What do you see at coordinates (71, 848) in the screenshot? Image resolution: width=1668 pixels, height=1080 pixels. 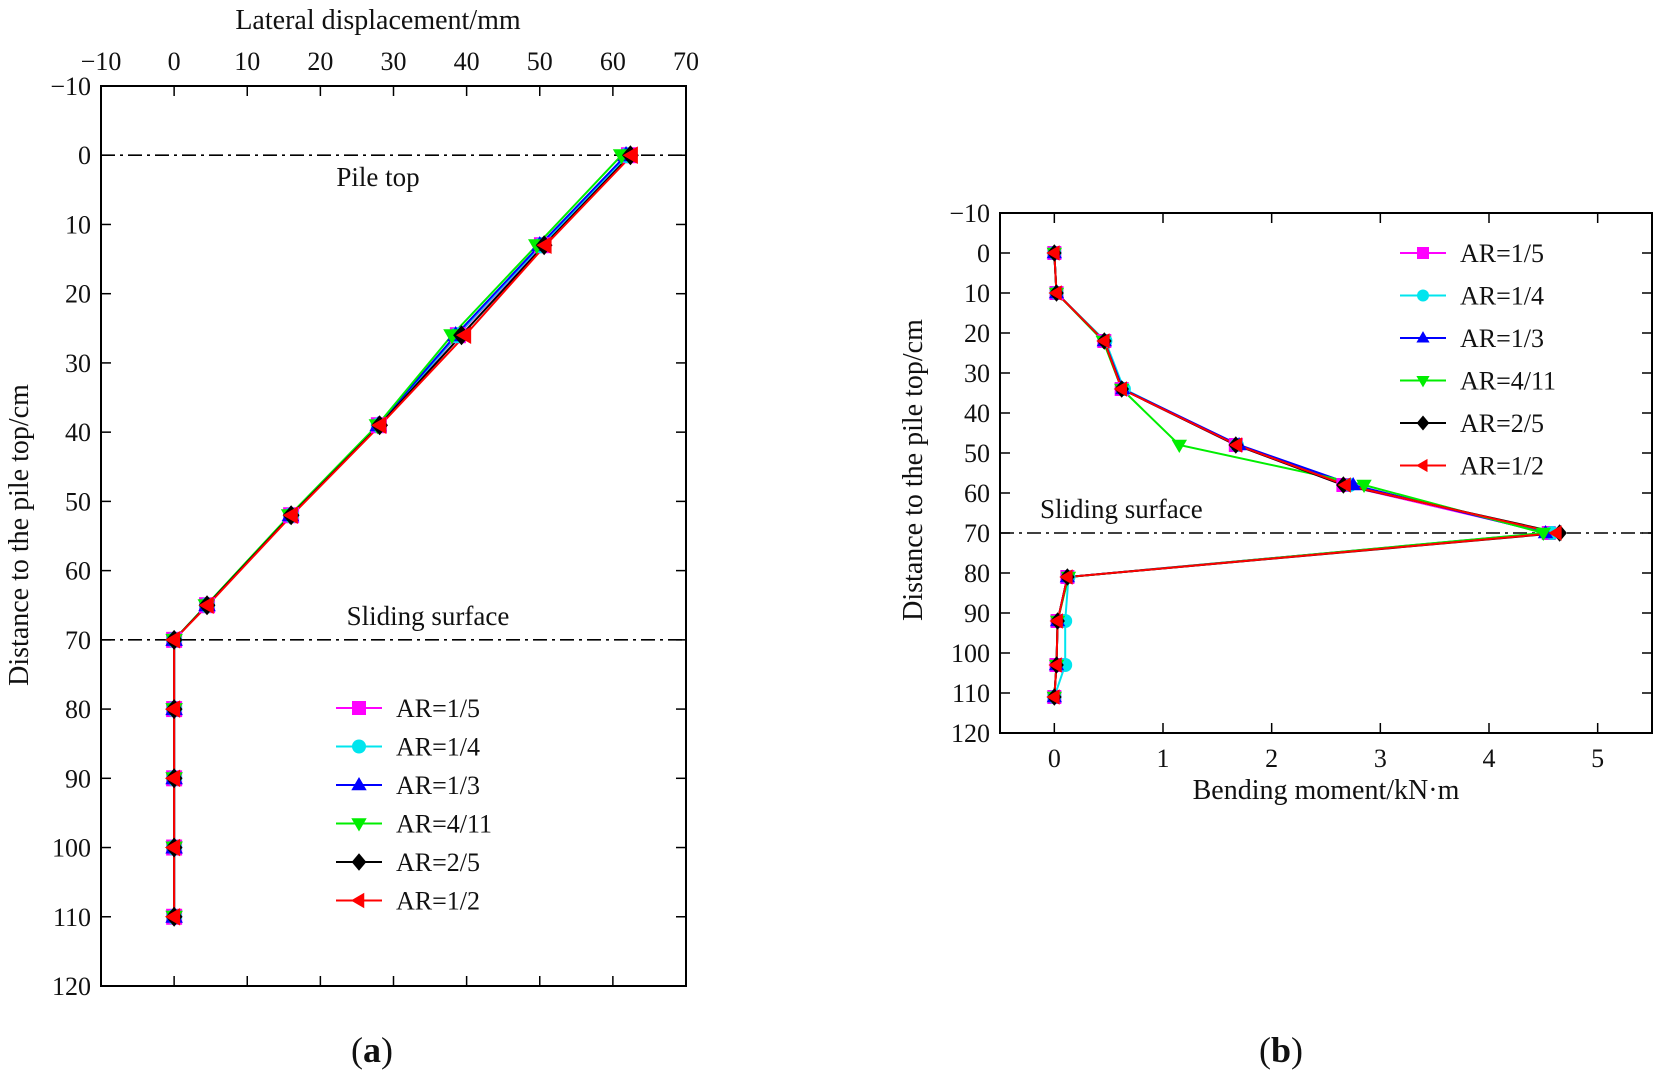 I see `y-tick-label: 100` at bounding box center [71, 848].